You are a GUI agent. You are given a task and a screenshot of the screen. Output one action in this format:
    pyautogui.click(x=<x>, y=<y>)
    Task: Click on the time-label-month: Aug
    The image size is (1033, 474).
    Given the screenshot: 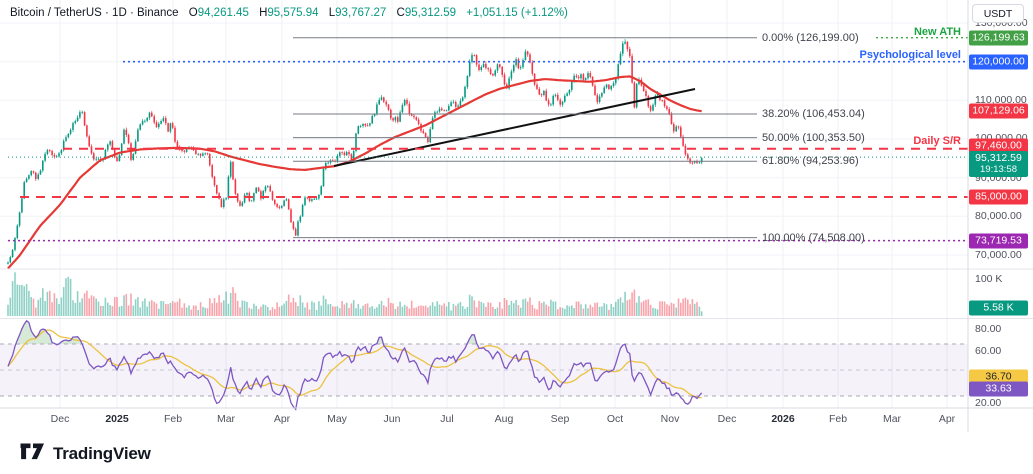 What is the action you would take?
    pyautogui.click(x=504, y=419)
    